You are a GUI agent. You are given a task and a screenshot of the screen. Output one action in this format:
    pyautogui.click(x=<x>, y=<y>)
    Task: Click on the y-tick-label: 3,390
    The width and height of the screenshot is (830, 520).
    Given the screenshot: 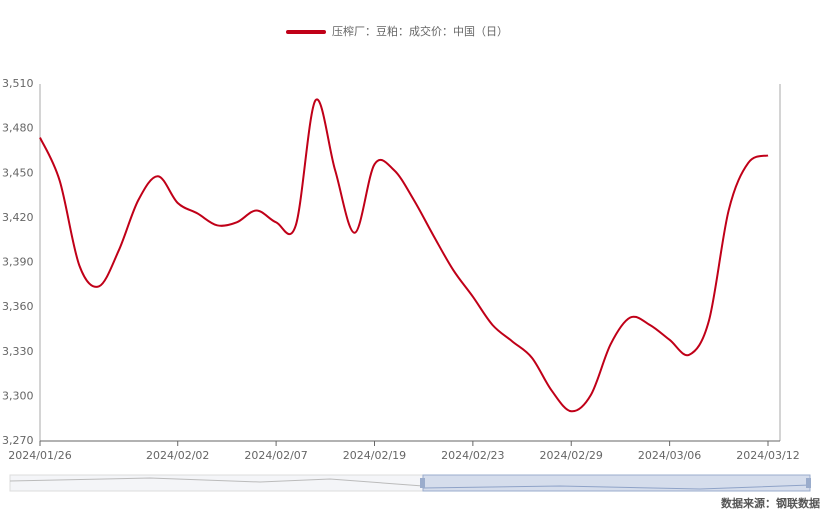 What is the action you would take?
    pyautogui.click(x=18, y=262)
    